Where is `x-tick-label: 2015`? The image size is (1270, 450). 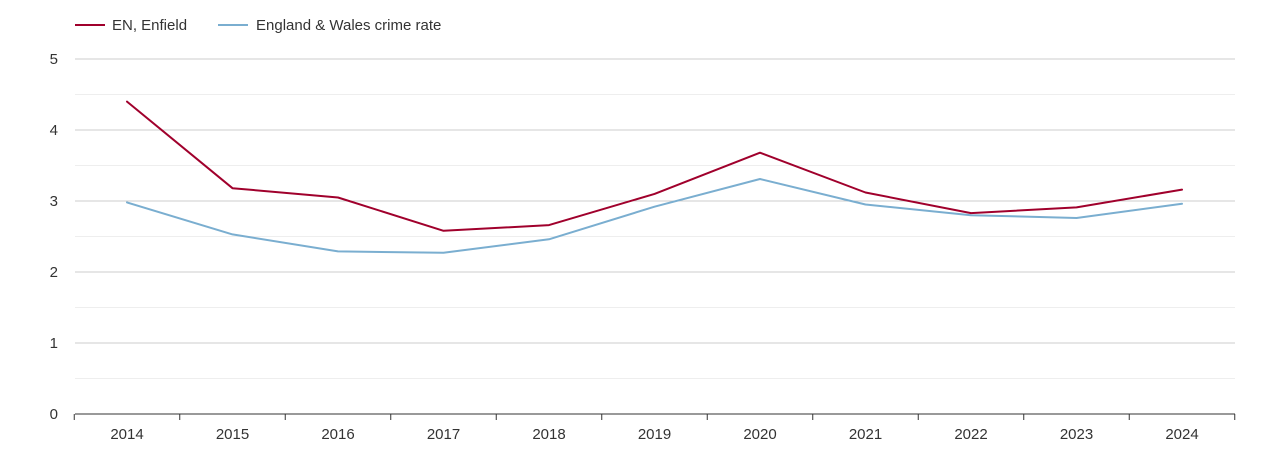 x-tick-label: 2015 is located at coordinates (232, 434).